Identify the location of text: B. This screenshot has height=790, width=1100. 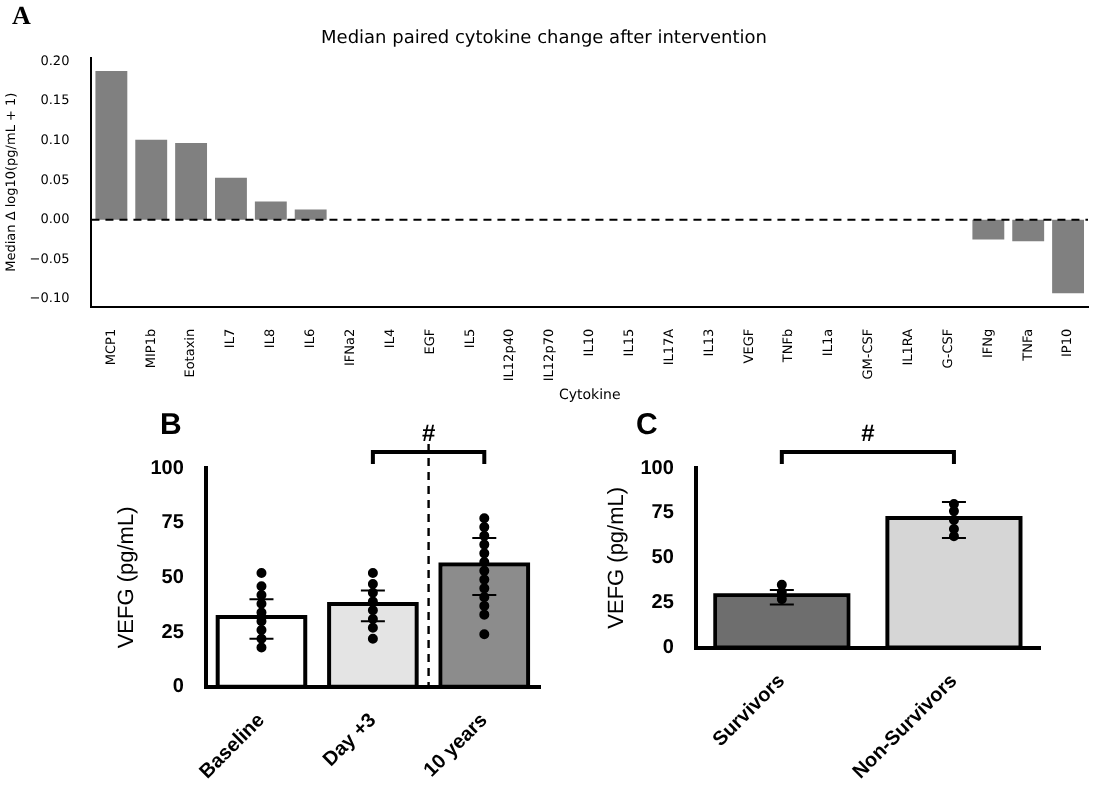
(171, 425).